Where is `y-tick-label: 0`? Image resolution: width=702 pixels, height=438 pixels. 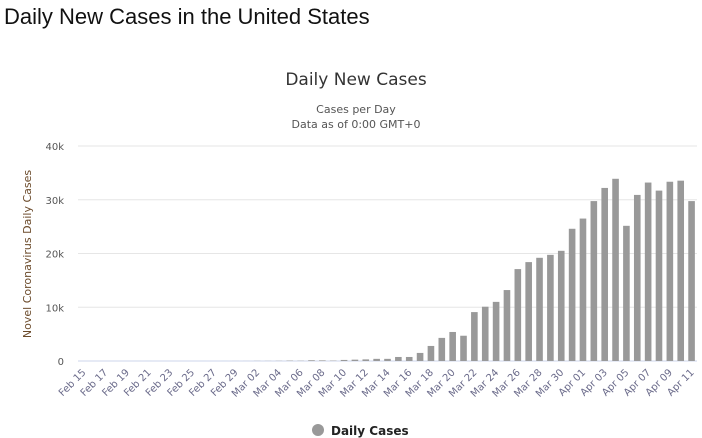
y-tick-label: 0 is located at coordinates (61, 362).